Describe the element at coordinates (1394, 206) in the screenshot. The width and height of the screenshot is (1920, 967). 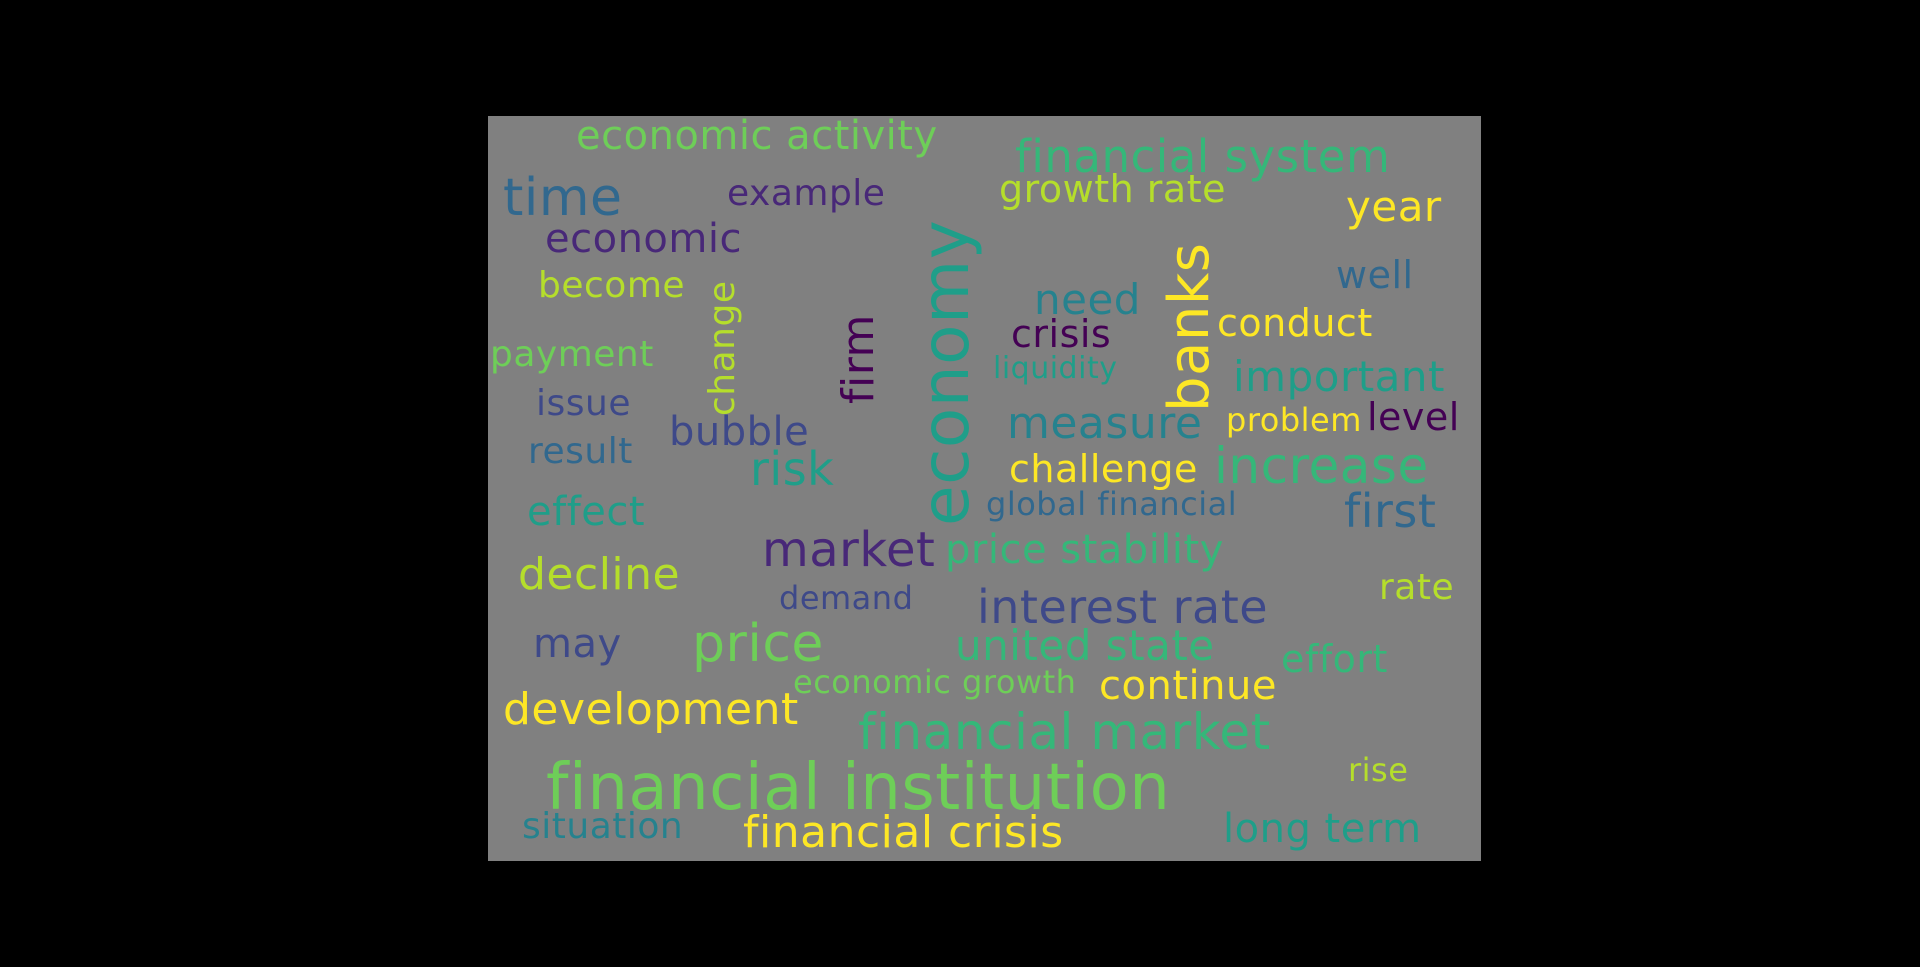
I see `word-year: year` at that location.